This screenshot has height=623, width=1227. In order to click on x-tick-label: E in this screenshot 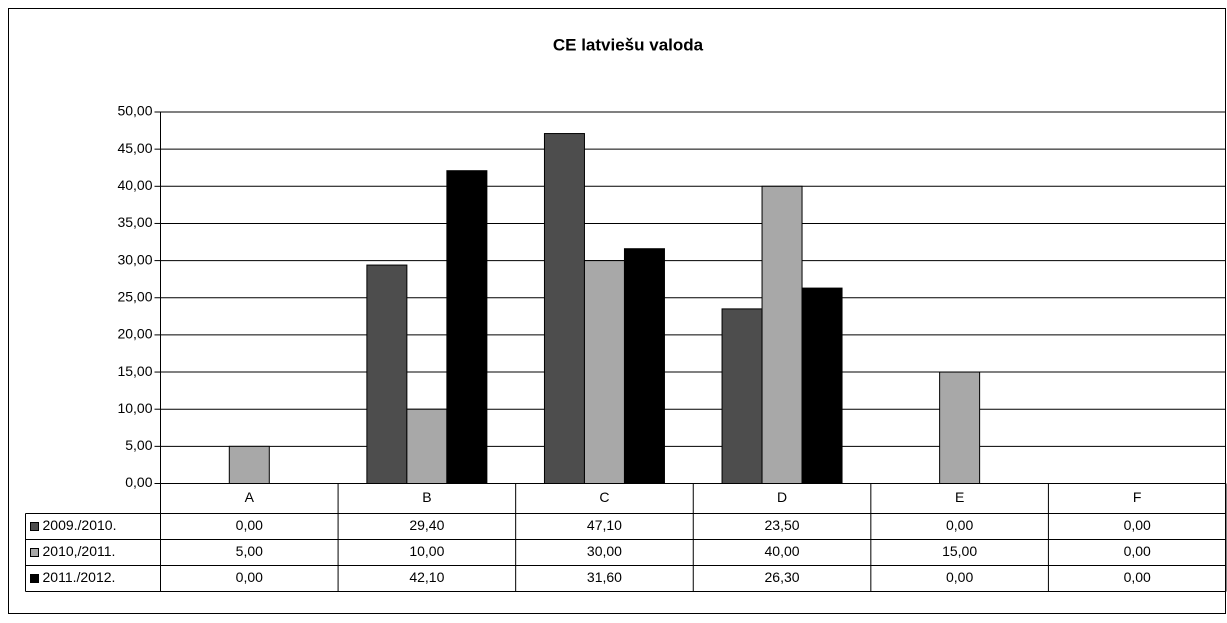, I will do `click(959, 497)`.